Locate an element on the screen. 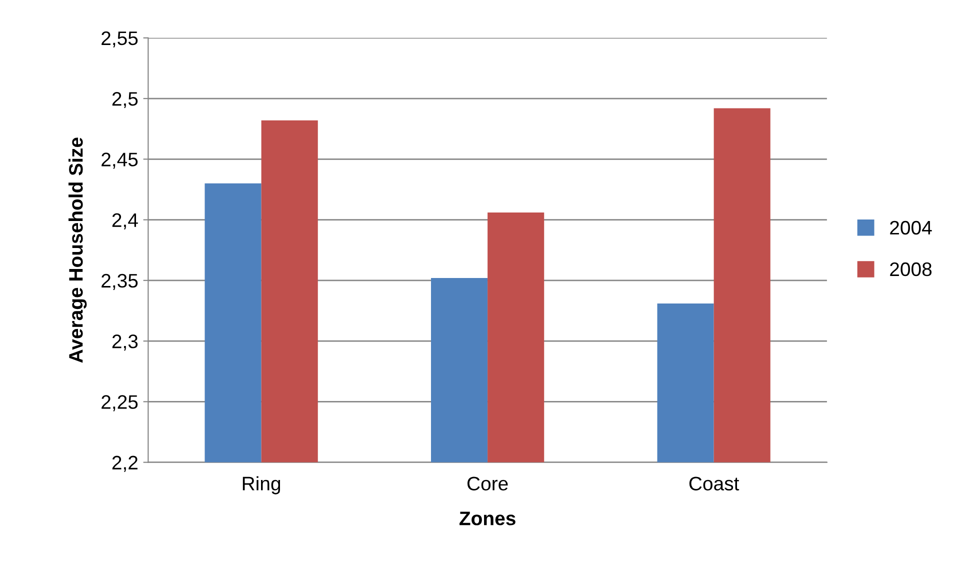 The height and width of the screenshot is (583, 956). y-tick-label: 2,2 is located at coordinates (125, 464).